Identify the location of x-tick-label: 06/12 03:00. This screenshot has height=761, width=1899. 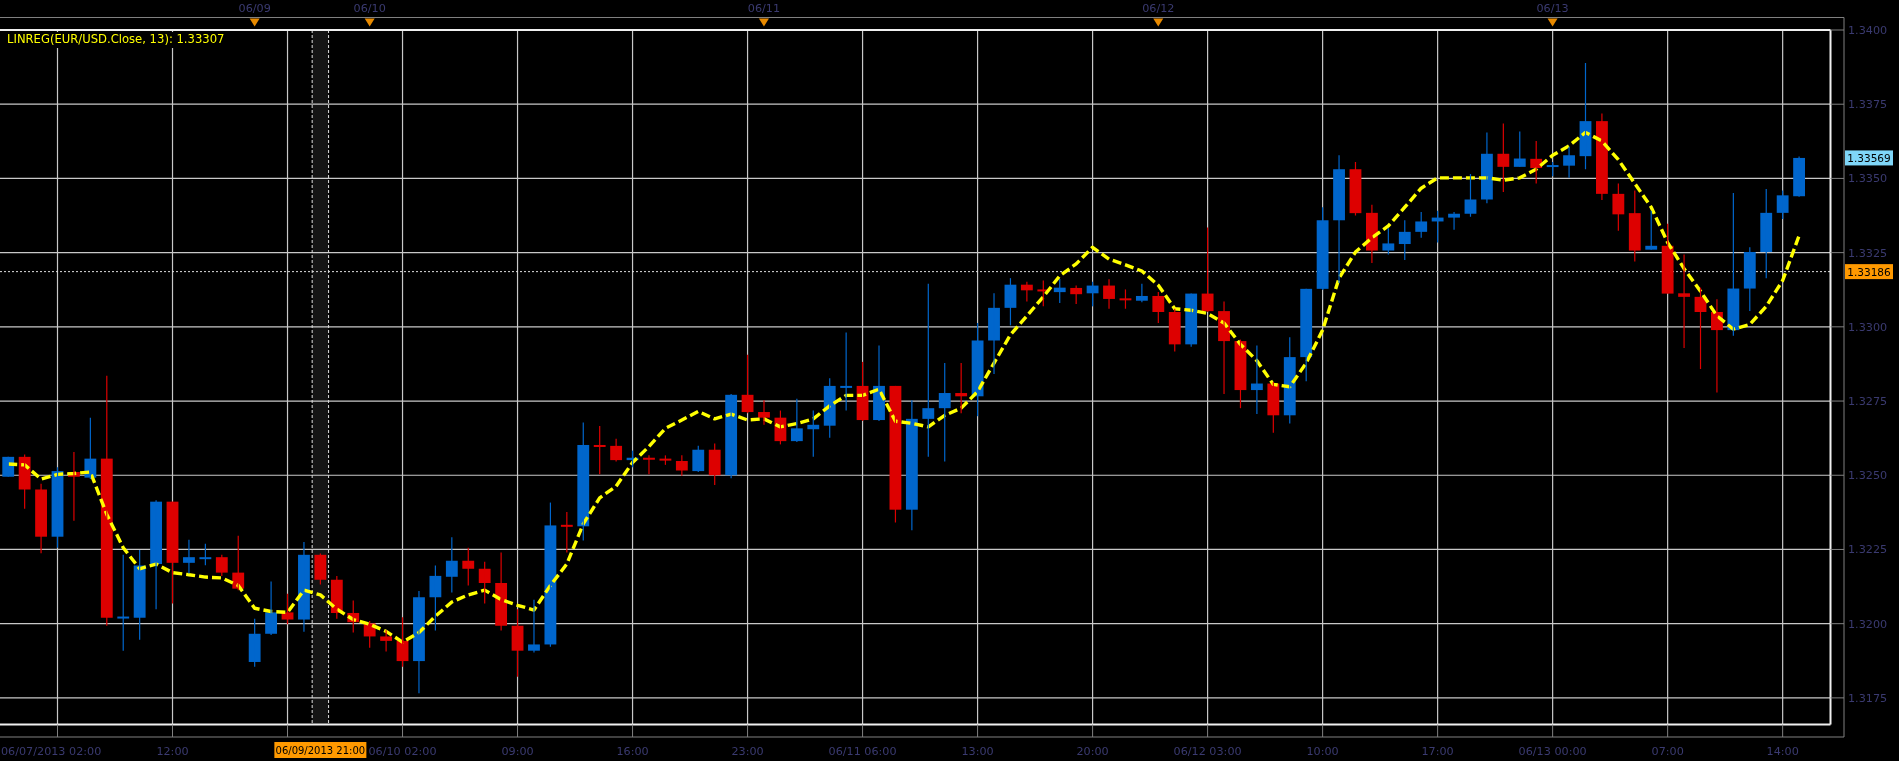
(1207, 751).